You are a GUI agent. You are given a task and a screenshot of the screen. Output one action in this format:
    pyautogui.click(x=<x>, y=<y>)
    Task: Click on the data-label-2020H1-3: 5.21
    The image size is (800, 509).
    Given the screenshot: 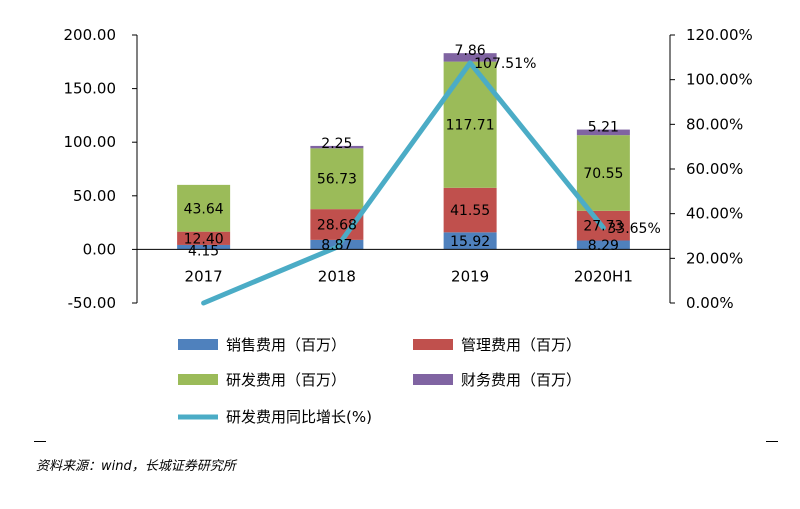 What is the action you would take?
    pyautogui.click(x=603, y=128)
    